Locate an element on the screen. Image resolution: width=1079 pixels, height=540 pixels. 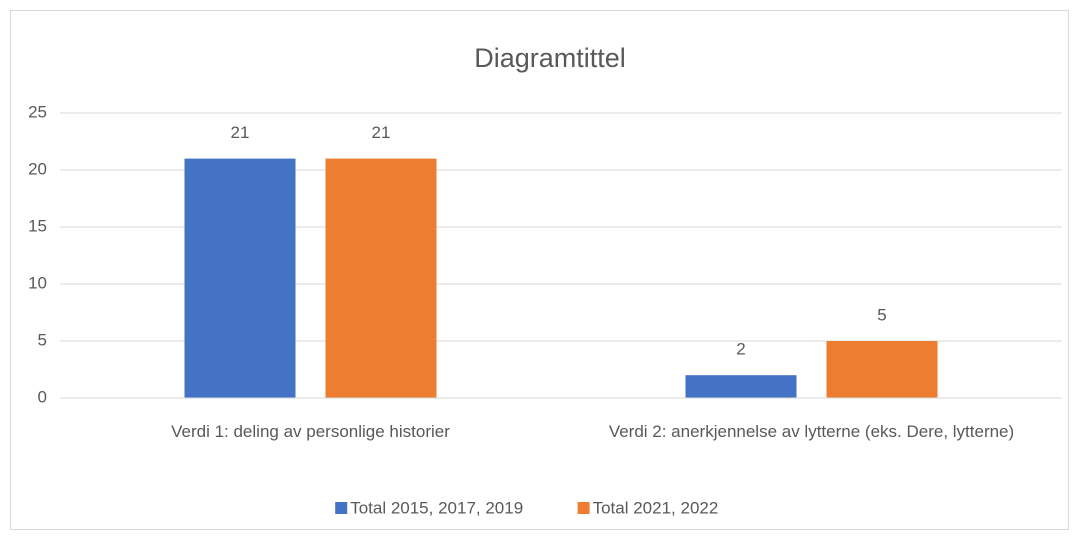
legend-label: Total 2021, 2022 is located at coordinates (656, 507).